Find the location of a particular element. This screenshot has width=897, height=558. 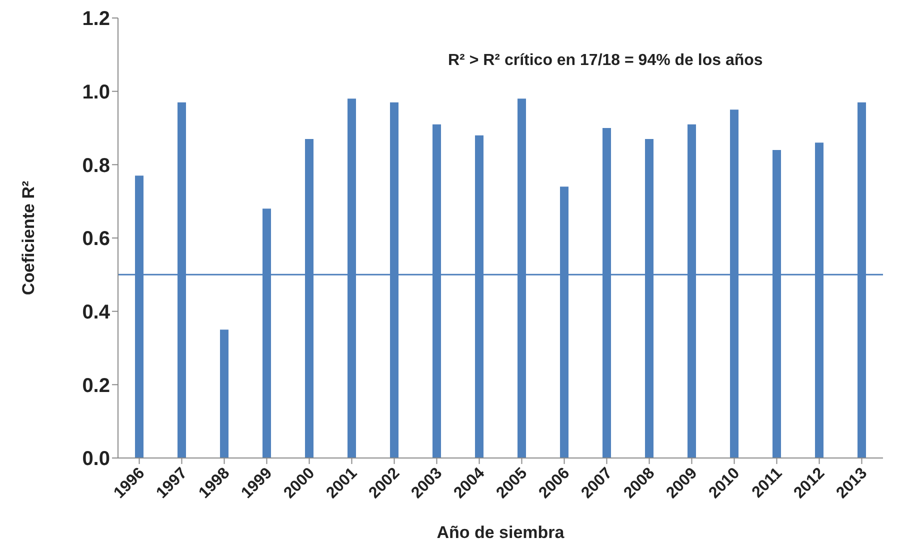

y-tick-label: 0.6 is located at coordinates (96, 239).